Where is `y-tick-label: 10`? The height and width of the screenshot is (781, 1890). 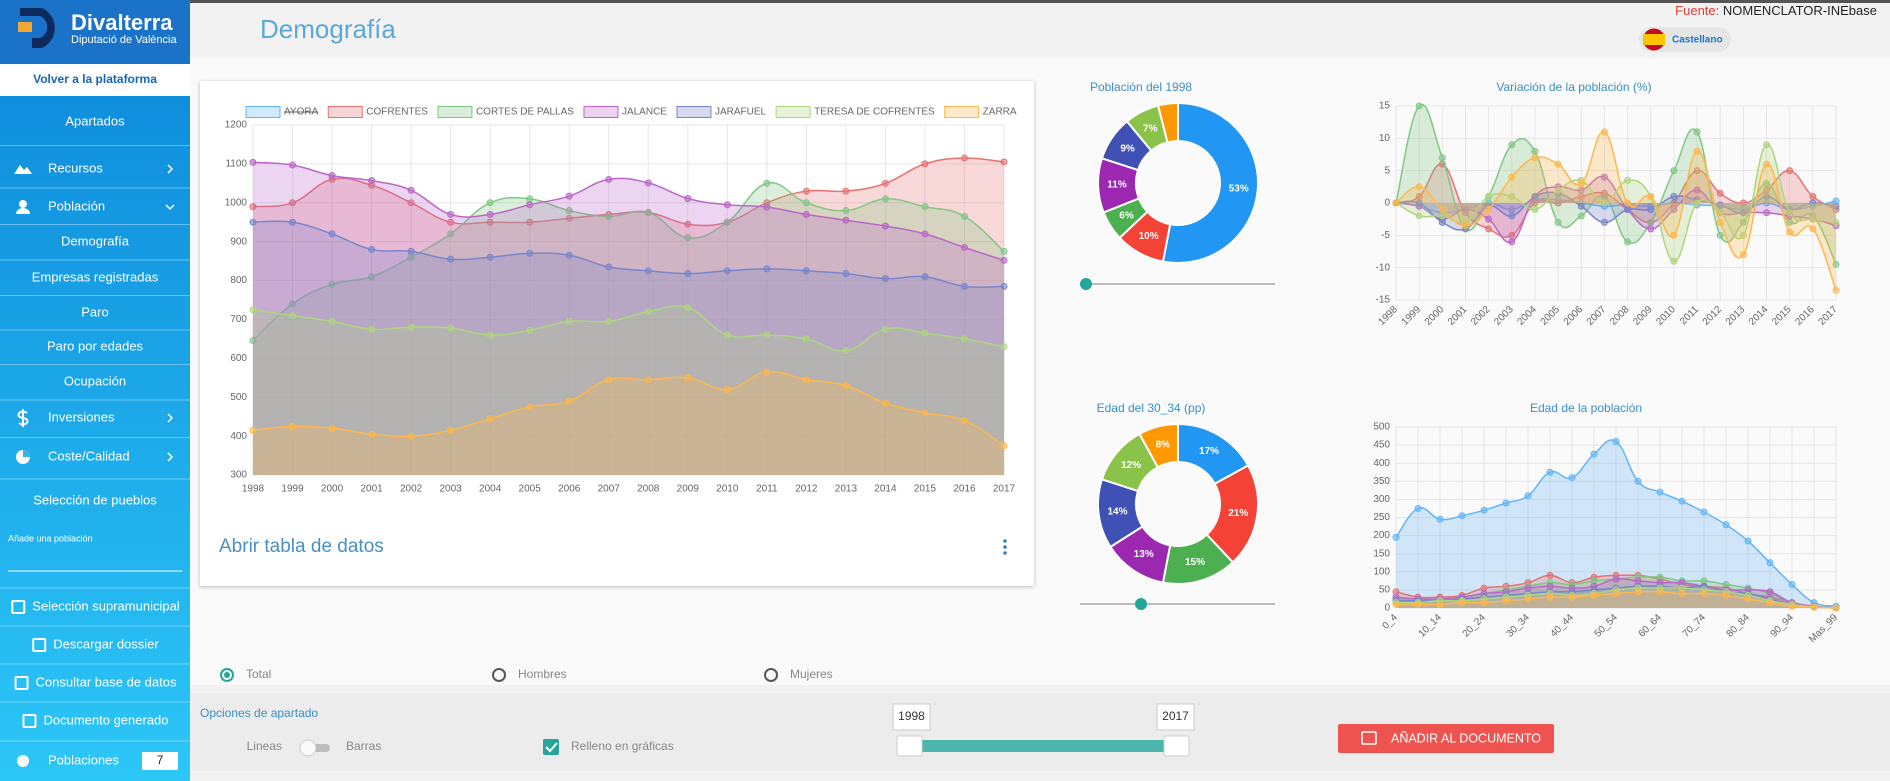
y-tick-label: 10 is located at coordinates (1385, 138).